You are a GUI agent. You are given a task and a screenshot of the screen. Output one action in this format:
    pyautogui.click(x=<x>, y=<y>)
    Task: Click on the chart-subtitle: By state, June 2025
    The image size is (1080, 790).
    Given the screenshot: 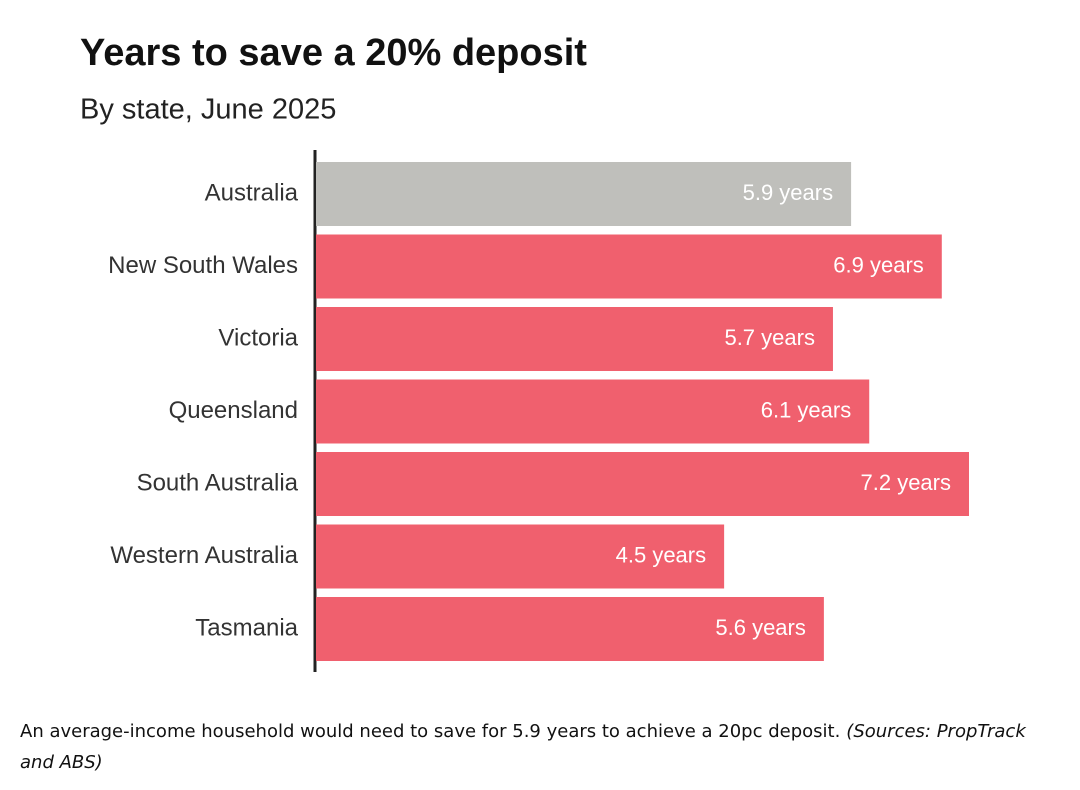 What is the action you would take?
    pyautogui.click(x=208, y=110)
    